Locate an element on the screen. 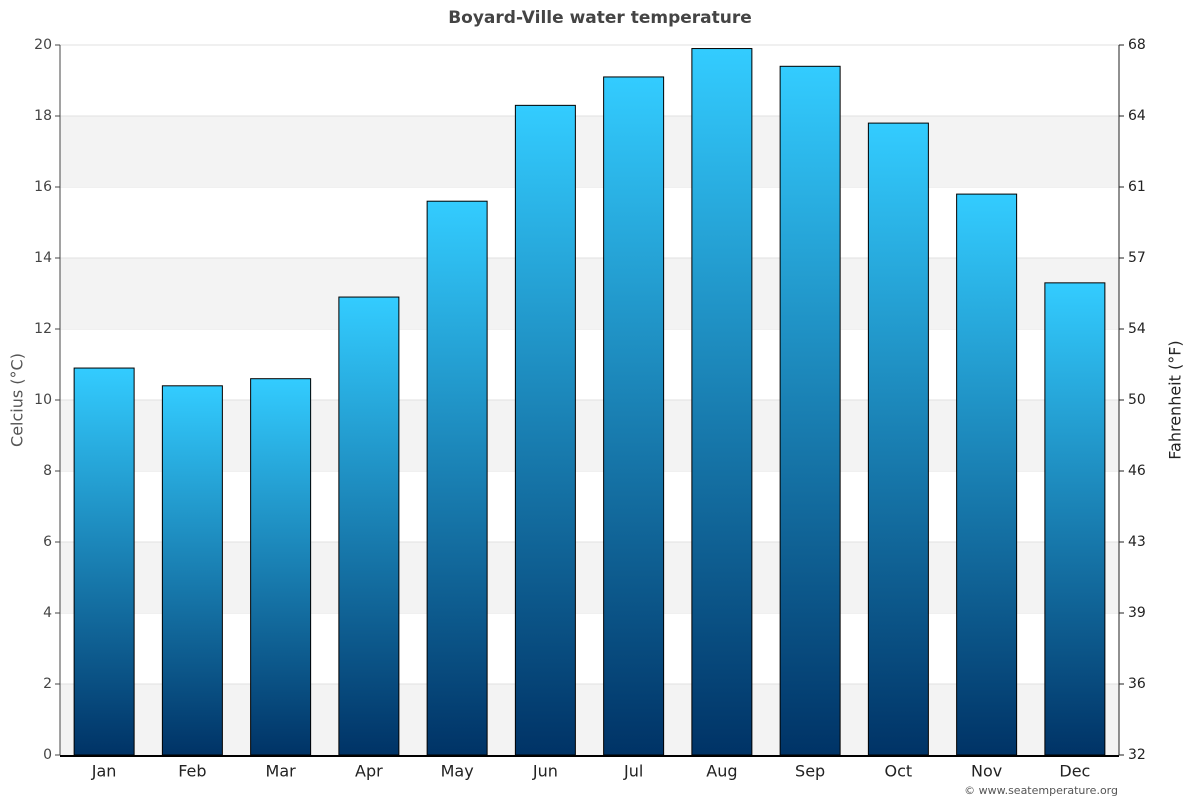  y2-tick-label: 36 is located at coordinates (1137, 684).